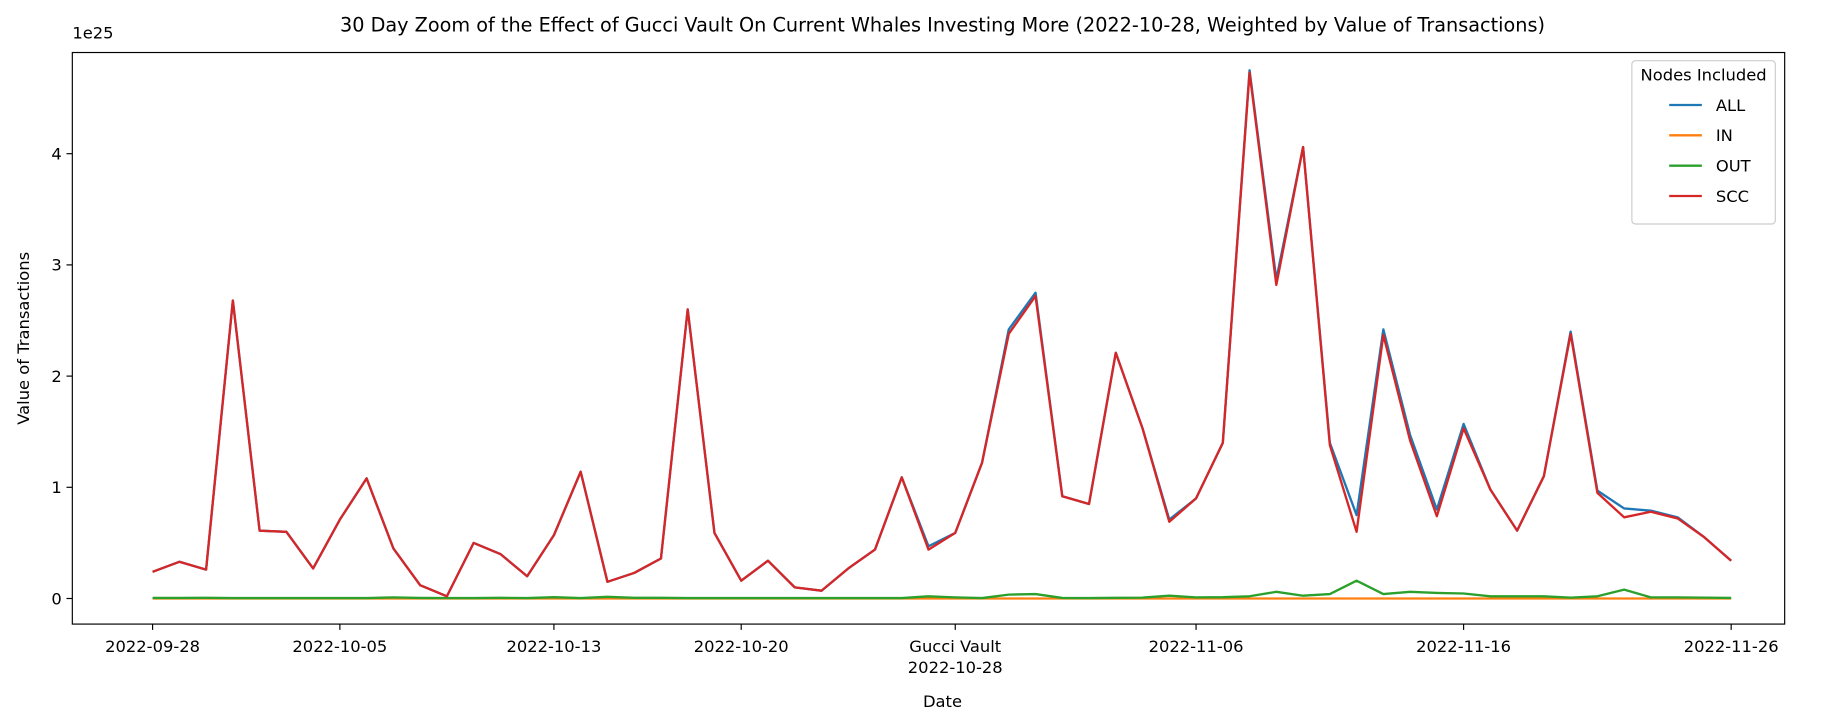  What do you see at coordinates (1704, 75) in the screenshot?
I see `legend-title: Nodes Included` at bounding box center [1704, 75].